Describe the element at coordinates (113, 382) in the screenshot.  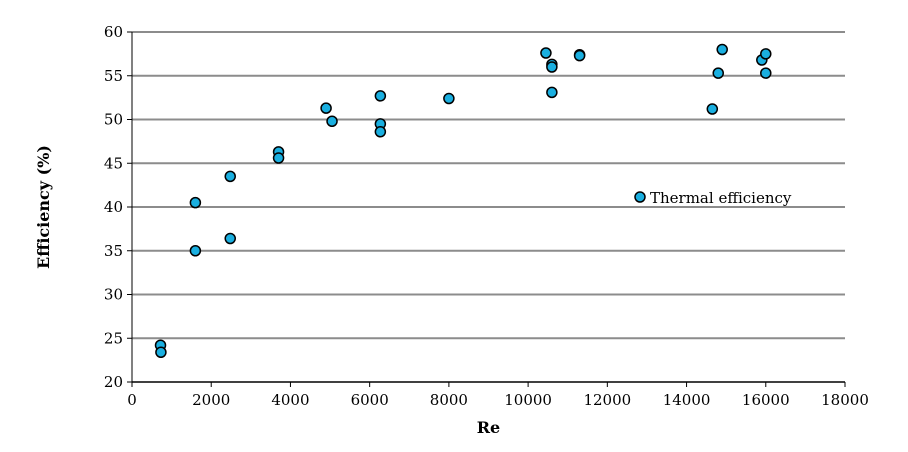
I see `y-tick-label: 20` at that location.